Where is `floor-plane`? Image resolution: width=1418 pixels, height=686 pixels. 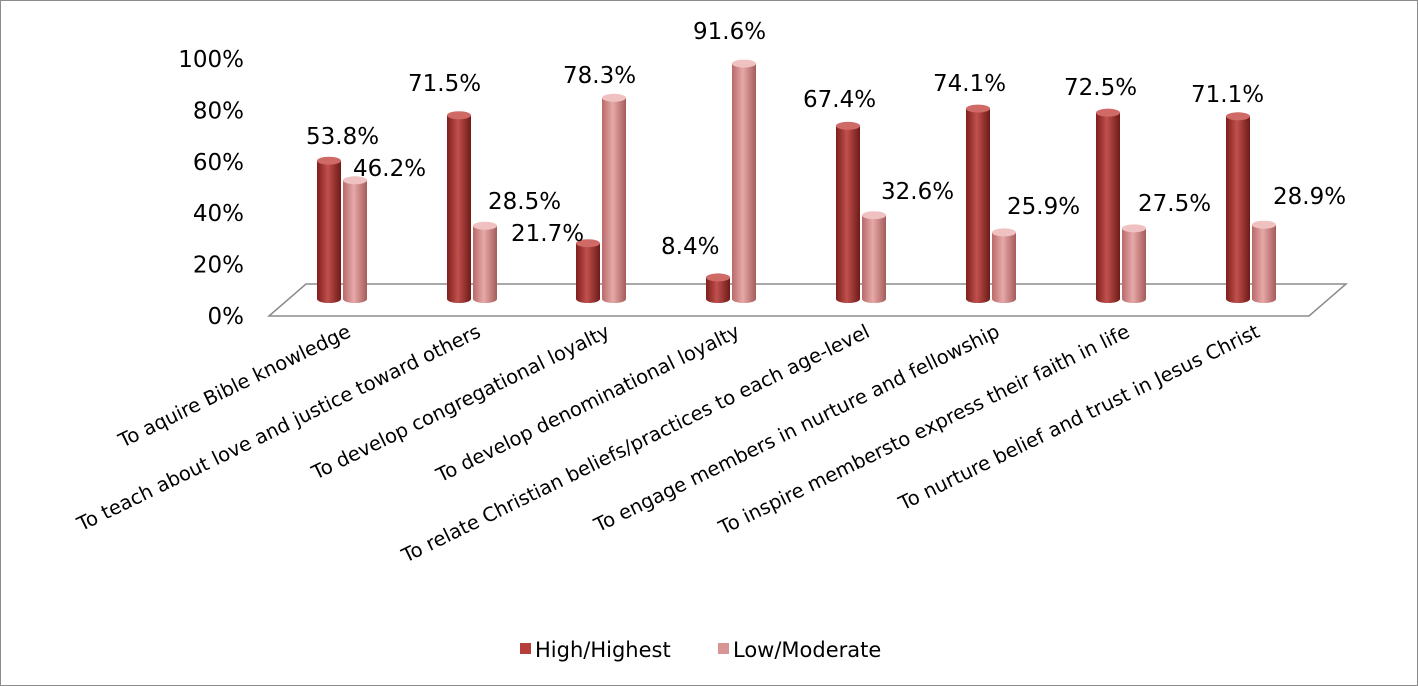 floor-plane is located at coordinates (807, 300).